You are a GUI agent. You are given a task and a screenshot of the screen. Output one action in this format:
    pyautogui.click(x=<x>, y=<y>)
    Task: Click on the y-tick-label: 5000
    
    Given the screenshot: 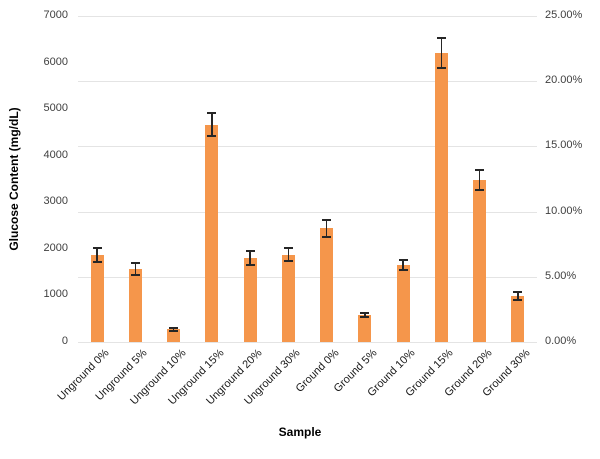 What is the action you would take?
    pyautogui.click(x=55, y=108)
    